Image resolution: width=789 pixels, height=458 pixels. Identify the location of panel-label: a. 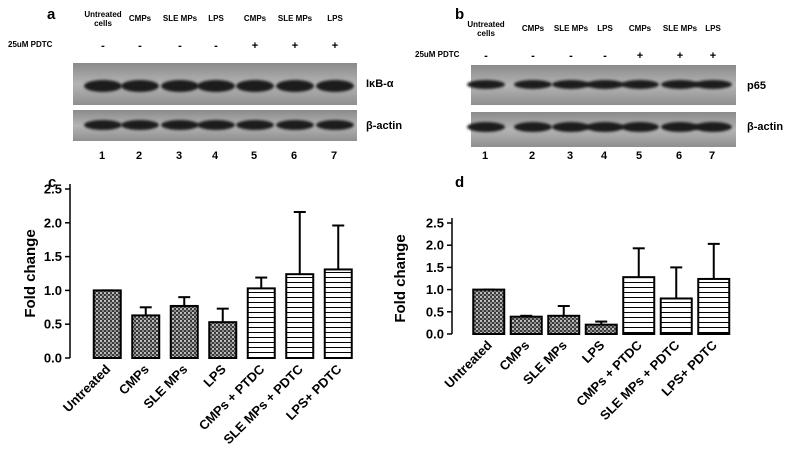
(51, 14).